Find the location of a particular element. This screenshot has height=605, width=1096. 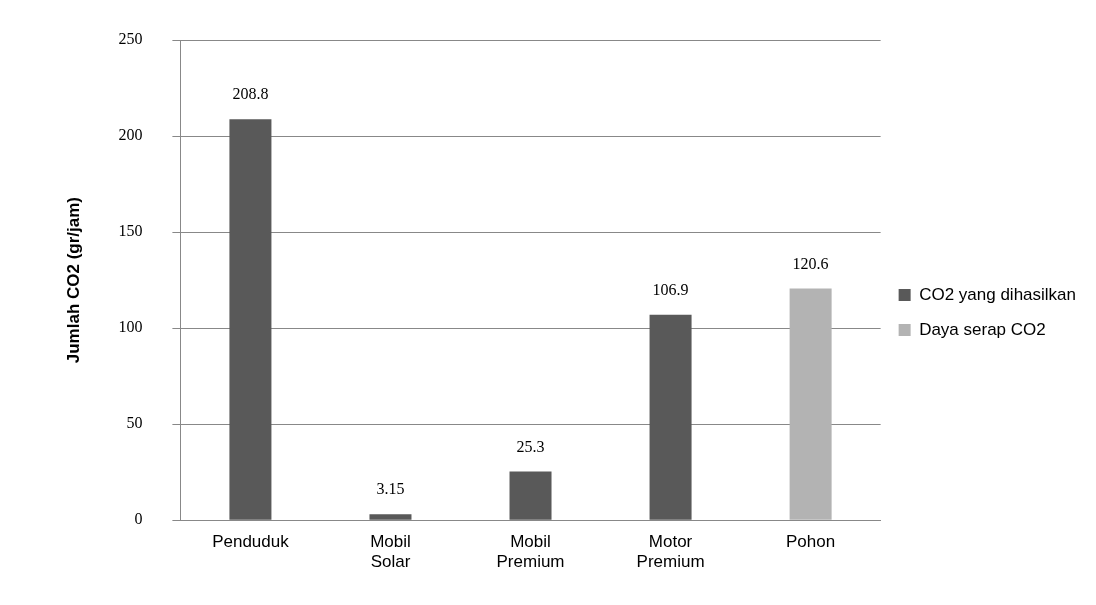

y-tick-label: 250 is located at coordinates (130, 39).